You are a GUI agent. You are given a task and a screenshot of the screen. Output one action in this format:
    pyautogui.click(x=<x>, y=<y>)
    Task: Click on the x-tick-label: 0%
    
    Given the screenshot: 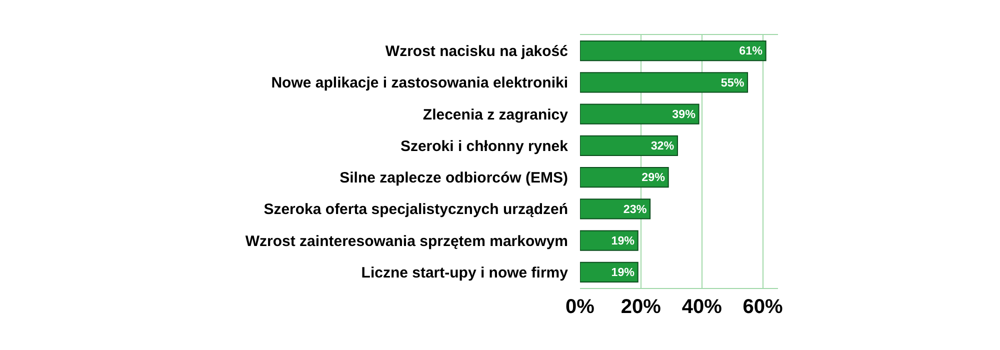 What is the action you would take?
    pyautogui.click(x=580, y=307)
    